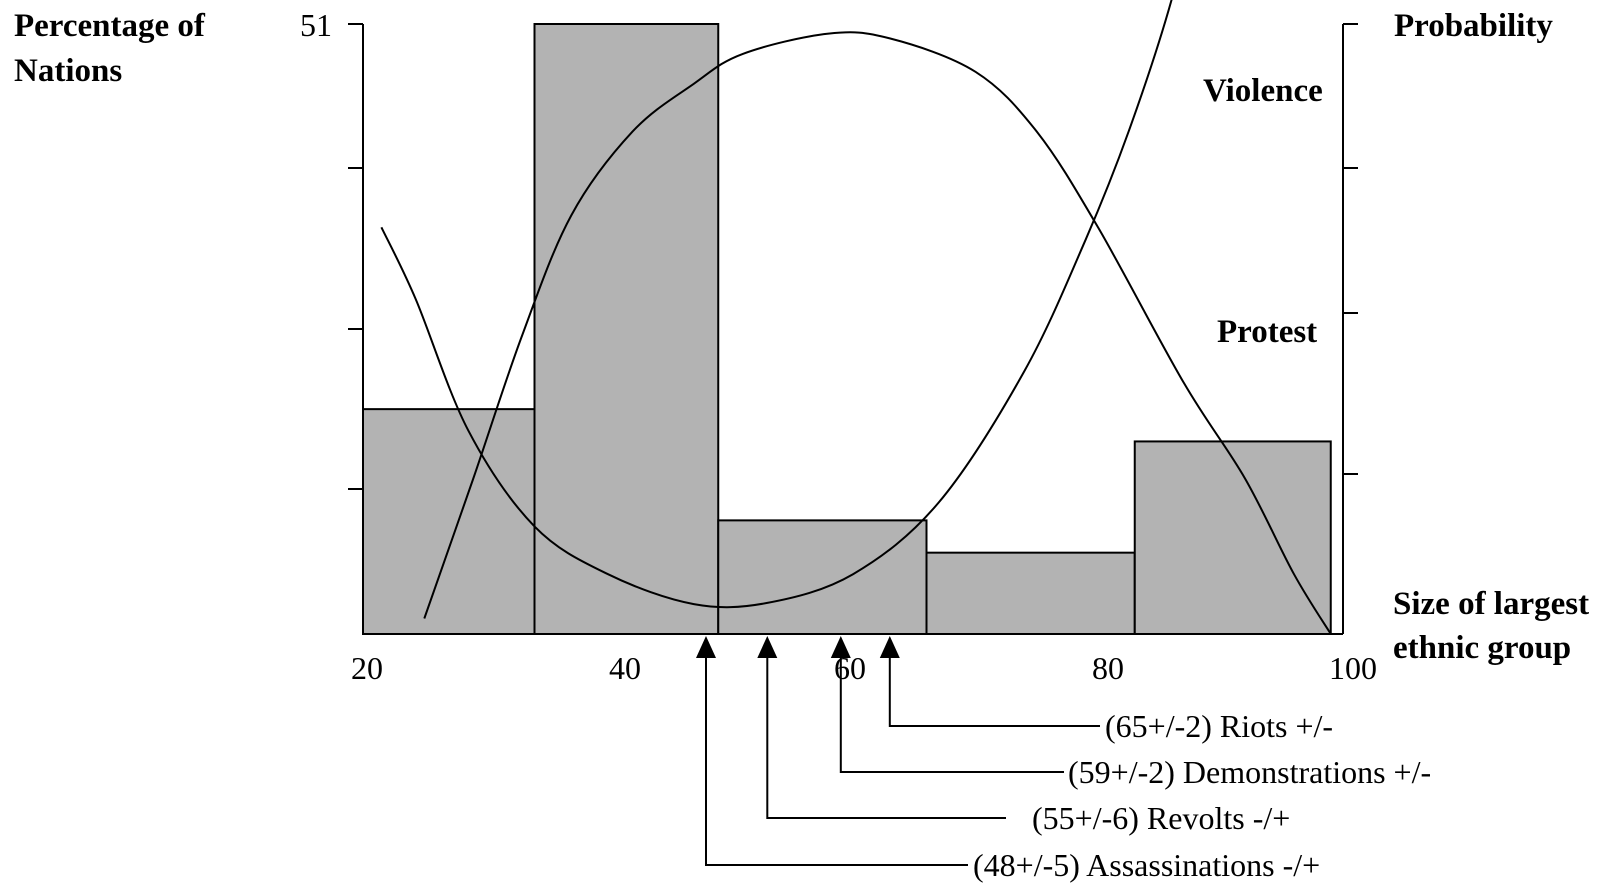 The height and width of the screenshot is (892, 1623). I want to click on x-tick-label: 100, so click(1353, 668).